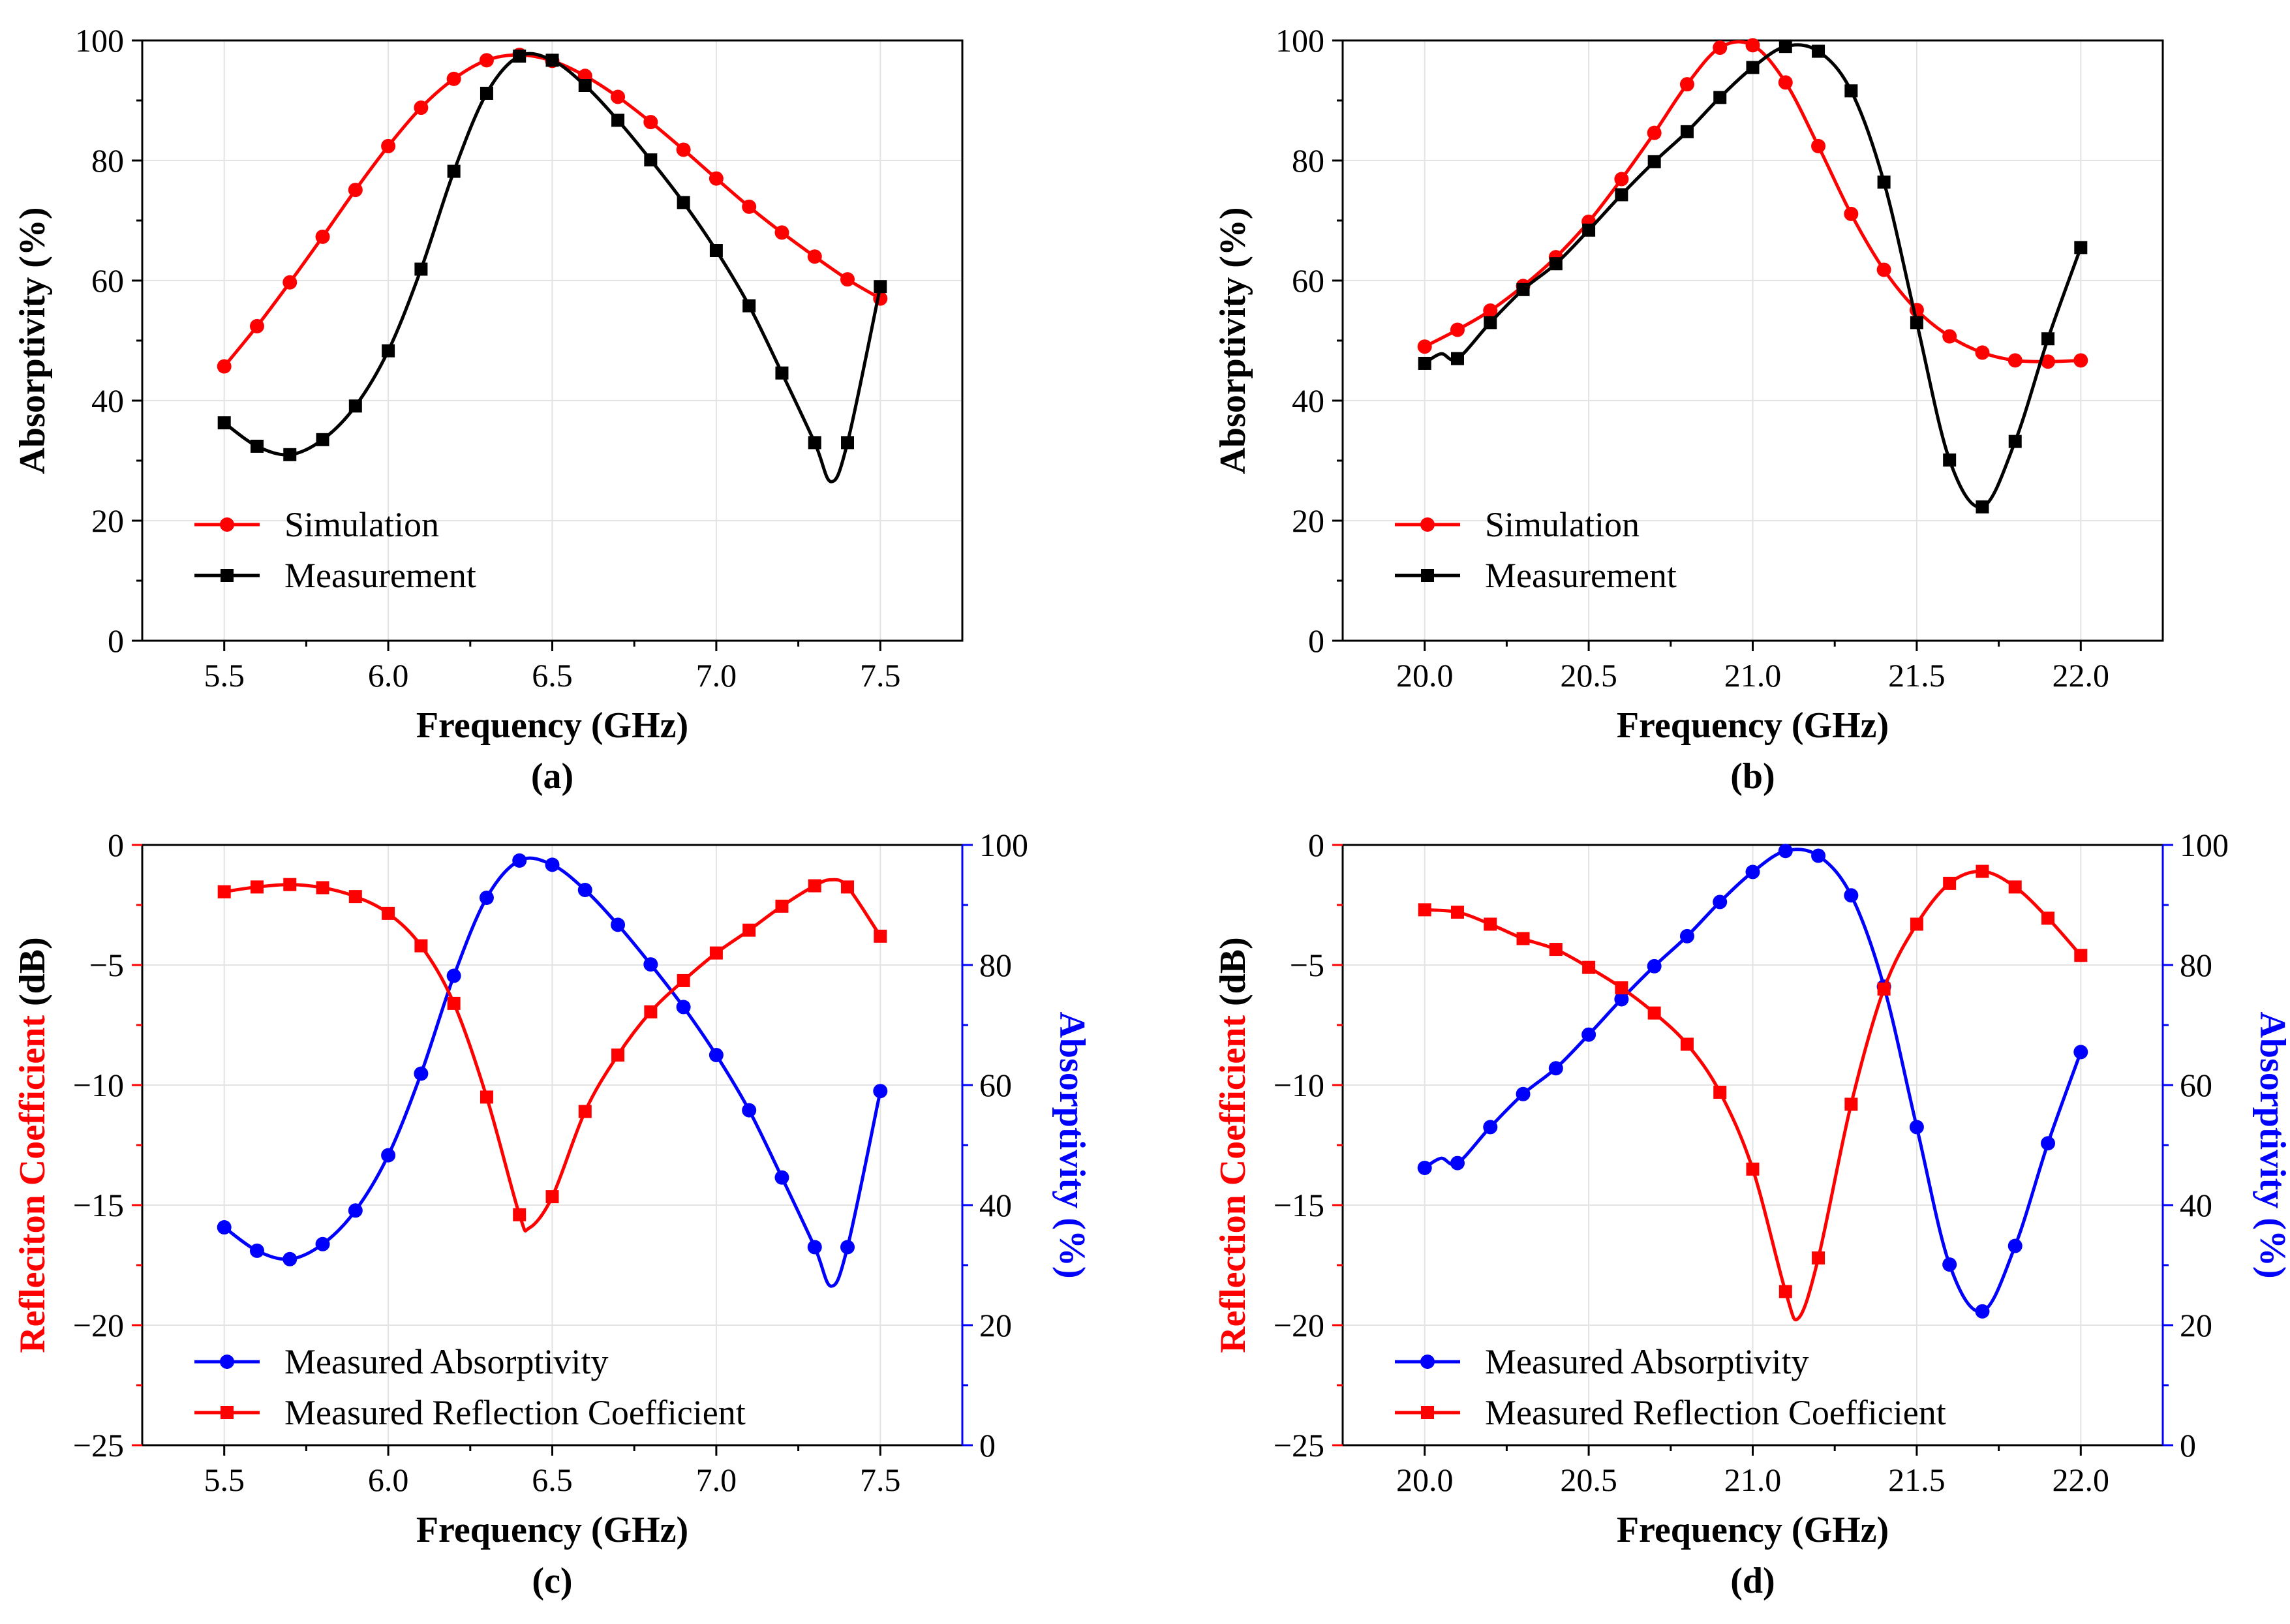 This screenshot has width=2290, height=1624. Describe the element at coordinates (1003, 845) in the screenshot. I see `y-right-tick-label: 100` at that location.